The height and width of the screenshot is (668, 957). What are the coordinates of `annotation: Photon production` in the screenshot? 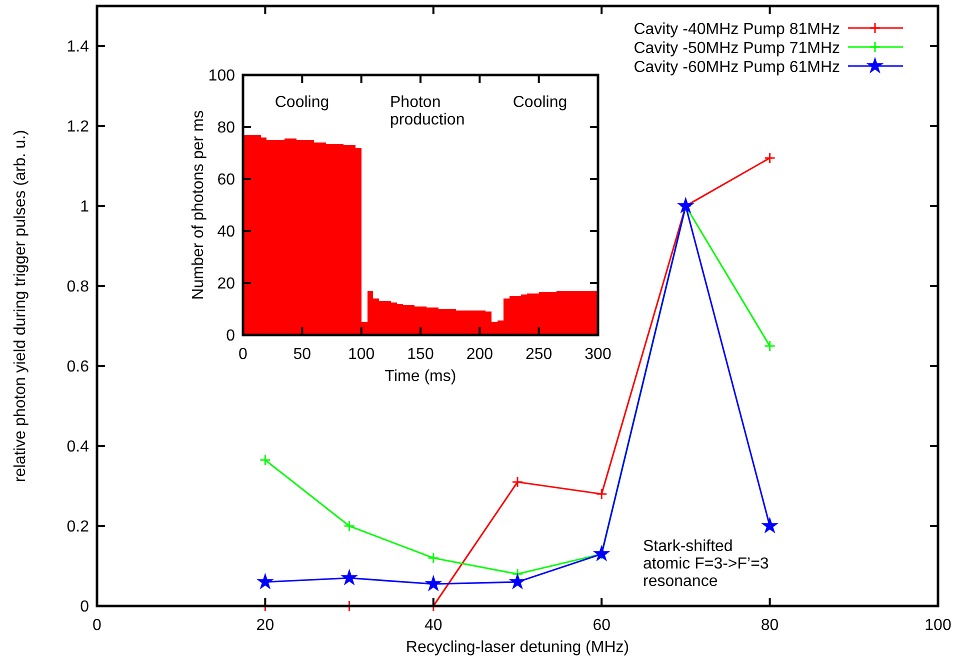 It's located at (427, 111).